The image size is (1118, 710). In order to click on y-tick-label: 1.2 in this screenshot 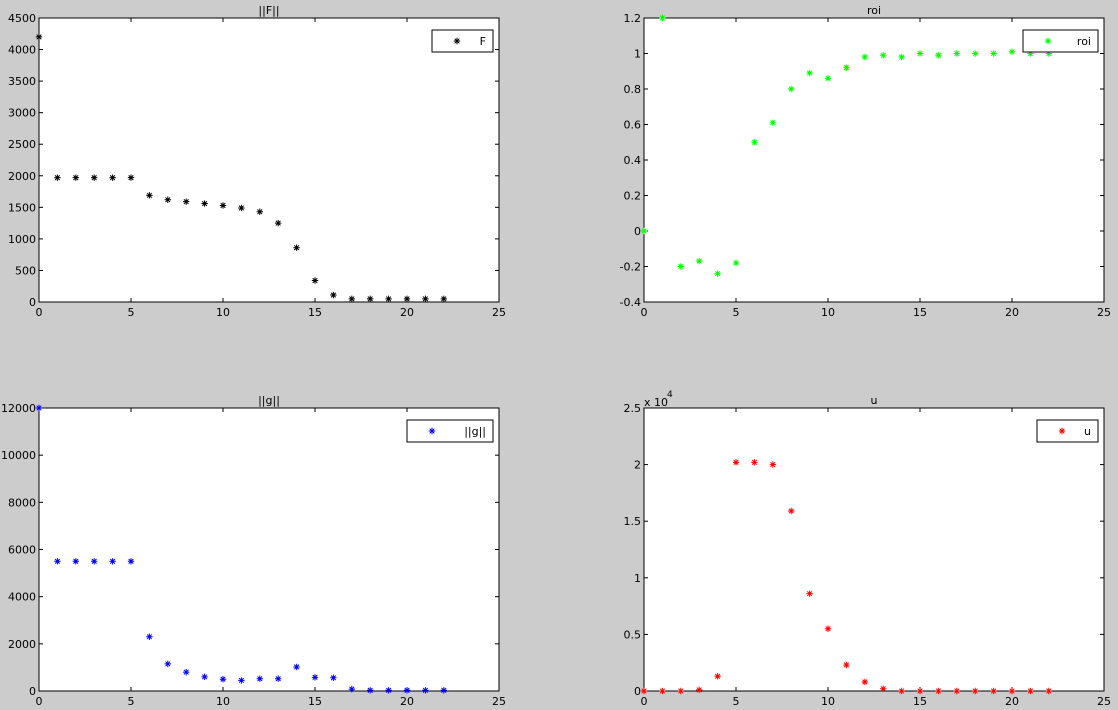, I will do `click(633, 18)`.